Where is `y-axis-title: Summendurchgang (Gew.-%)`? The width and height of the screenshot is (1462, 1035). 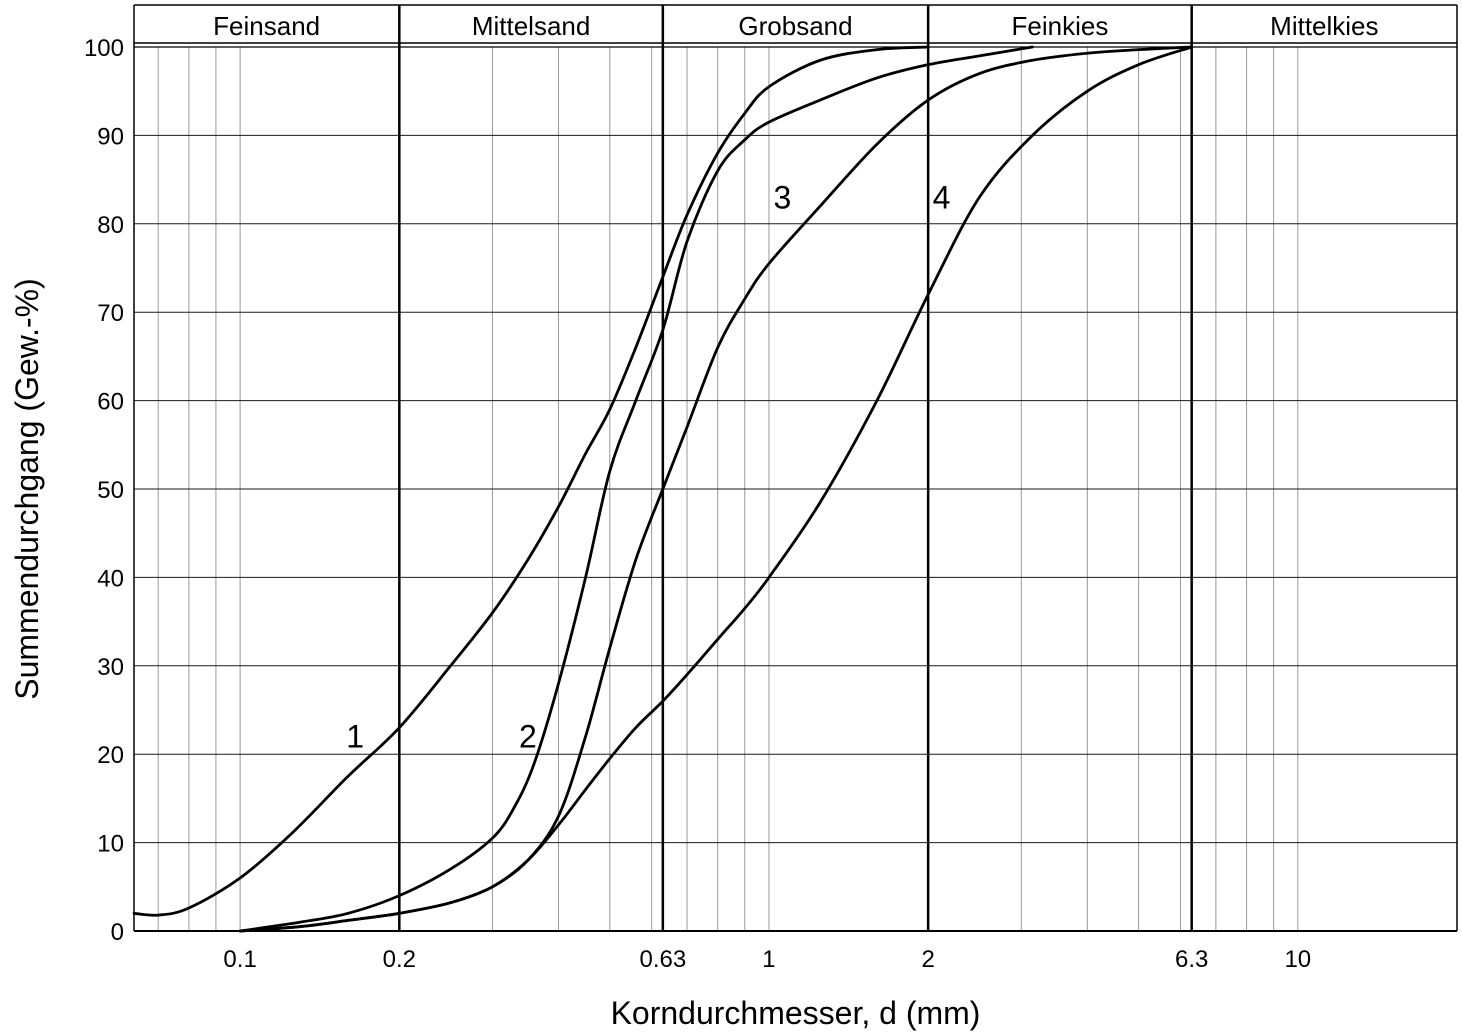 y-axis-title: Summendurchgang (Gew.-%) is located at coordinates (27, 489).